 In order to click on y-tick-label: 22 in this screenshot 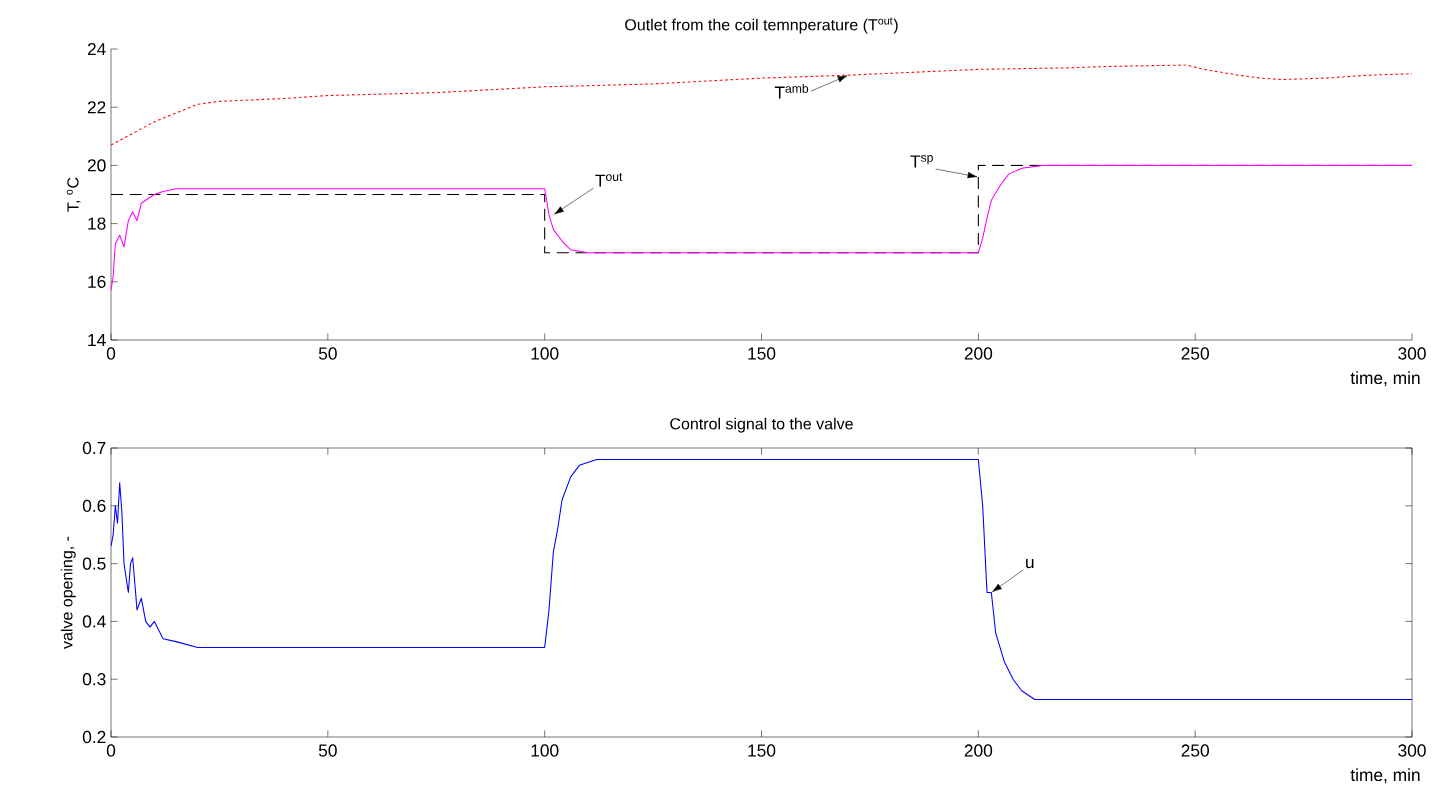, I will do `click(96, 107)`.